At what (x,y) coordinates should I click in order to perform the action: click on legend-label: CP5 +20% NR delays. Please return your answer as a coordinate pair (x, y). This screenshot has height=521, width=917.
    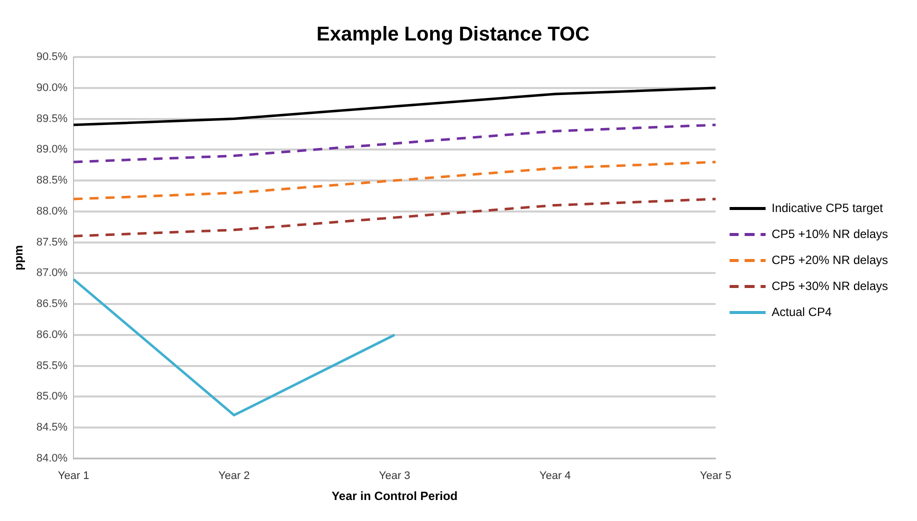
    Looking at the image, I should click on (830, 259).